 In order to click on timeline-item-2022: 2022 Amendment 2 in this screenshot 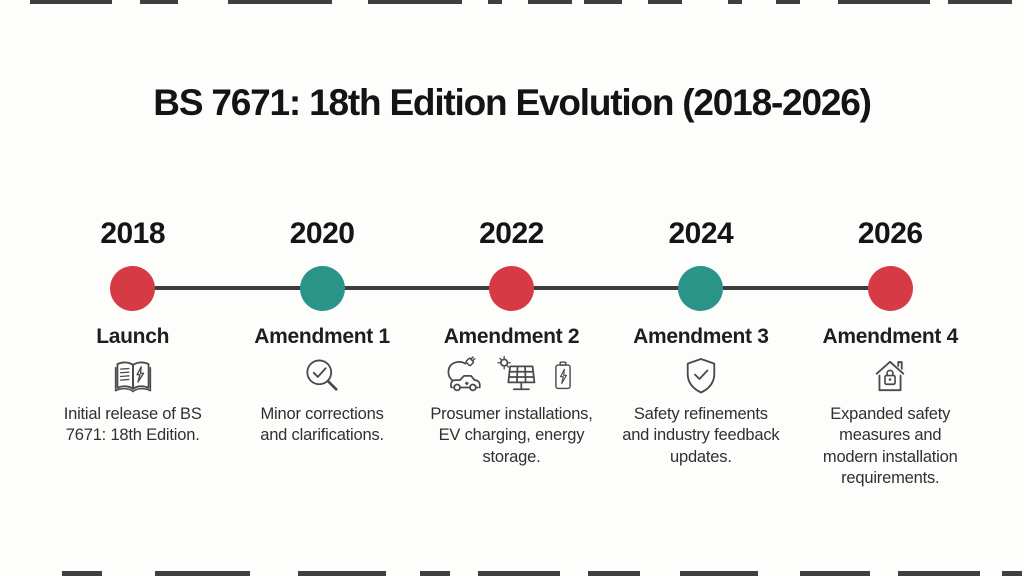, I will do `click(511, 352)`.